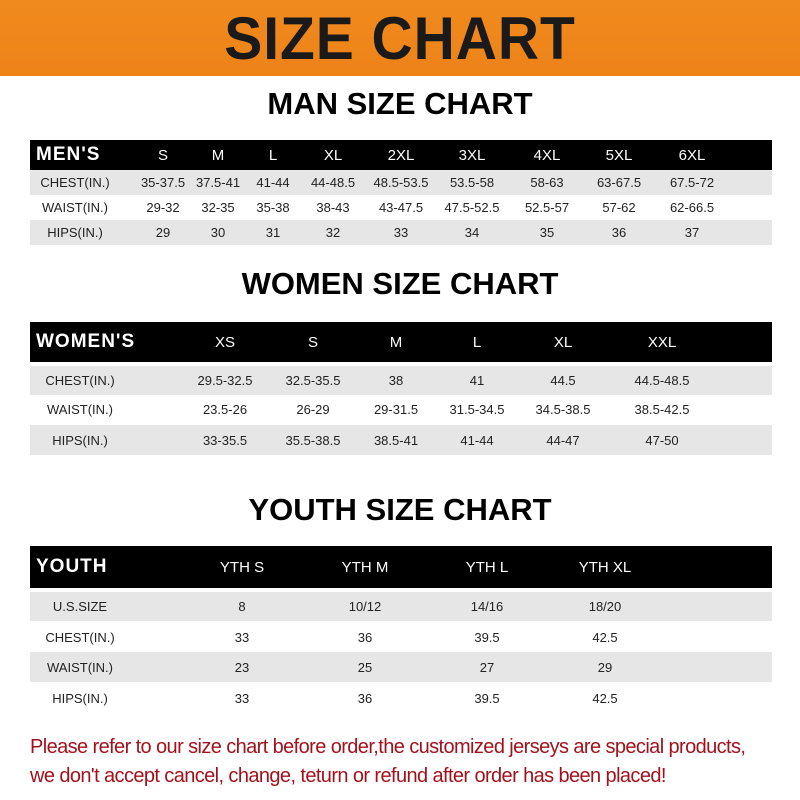 This screenshot has height=800, width=800. I want to click on table-row: WAIST(IN.) 23 25 27 29, so click(401, 667).